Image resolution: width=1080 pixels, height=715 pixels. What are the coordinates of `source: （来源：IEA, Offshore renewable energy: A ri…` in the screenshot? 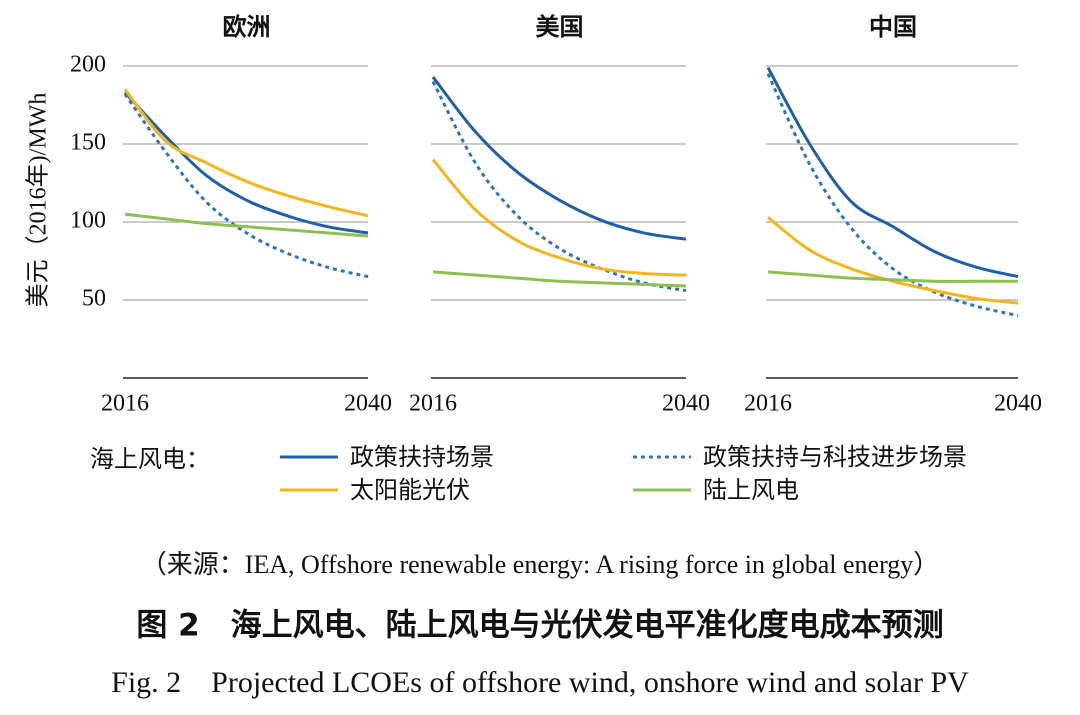 It's located at (540, 564).